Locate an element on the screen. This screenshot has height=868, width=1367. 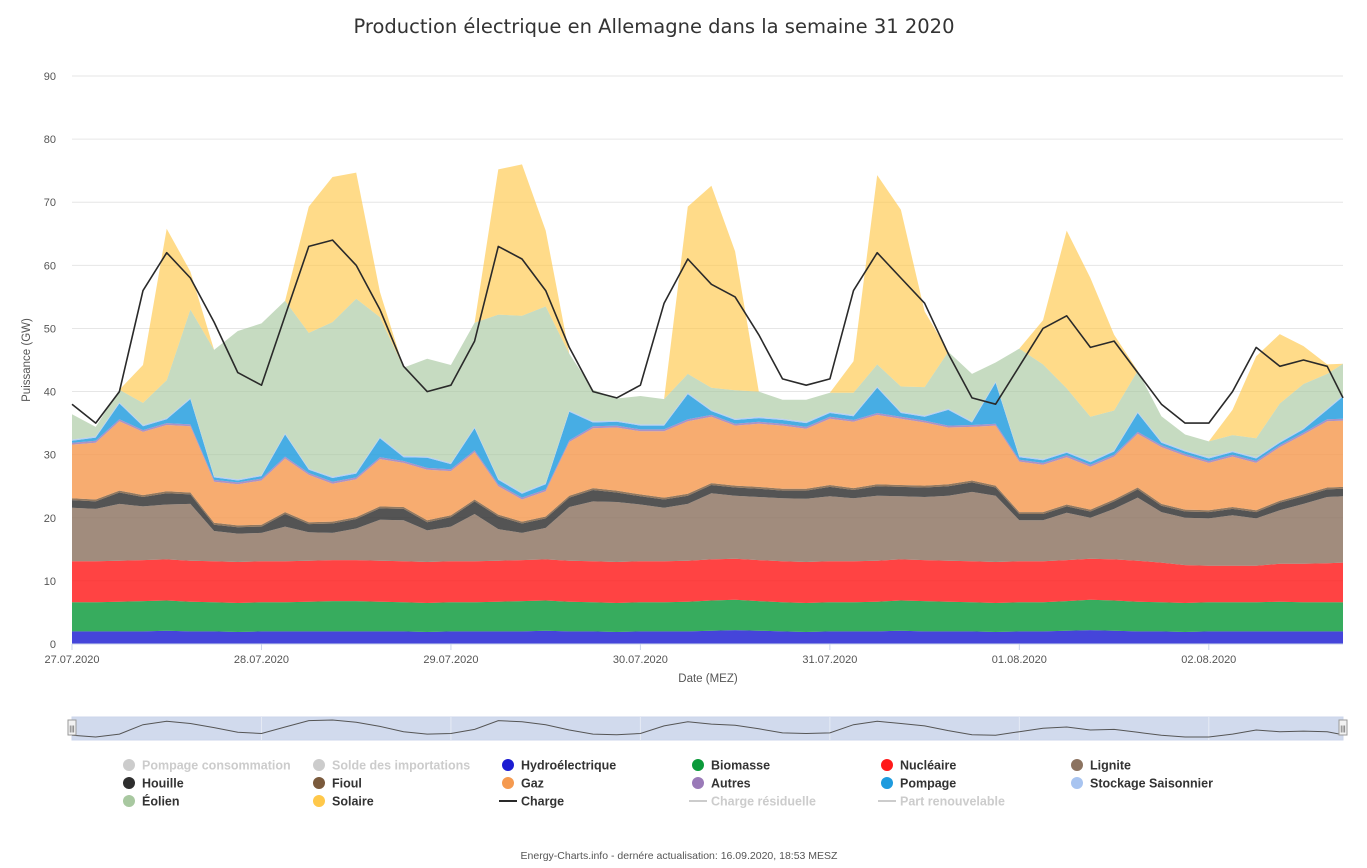
legend-item: Nucléaire is located at coordinates (918, 766).